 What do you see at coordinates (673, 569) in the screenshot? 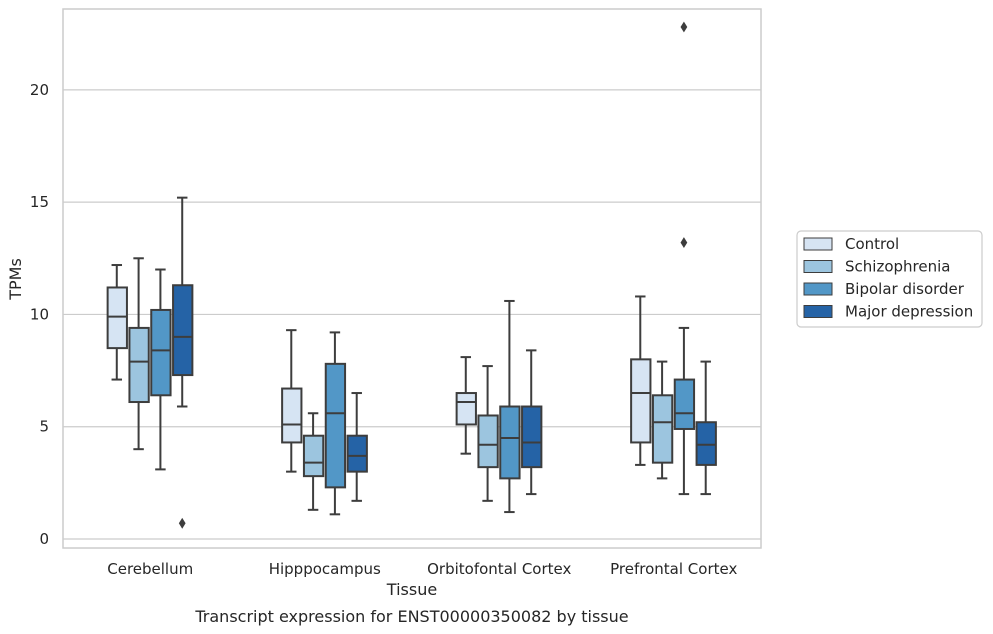
I see `x-tick-label: Prefrontal Cortex` at bounding box center [673, 569].